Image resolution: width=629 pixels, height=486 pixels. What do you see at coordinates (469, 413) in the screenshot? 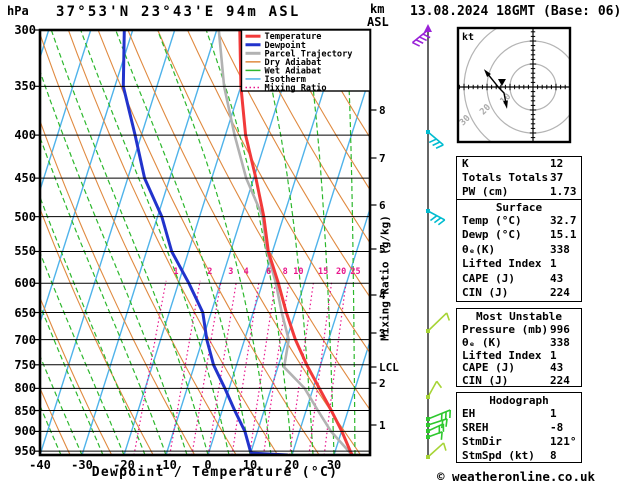
I see `panel-row-label: EH` at bounding box center [469, 413].